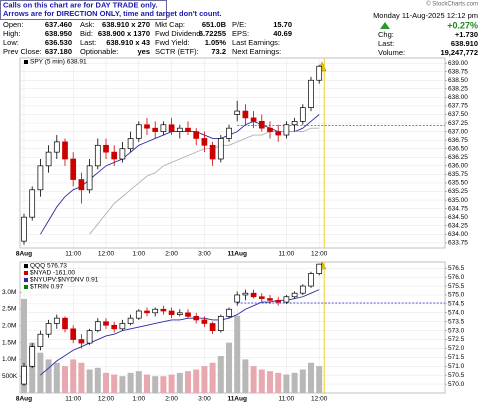 This screenshot has width=480, height=406. I want to click on quote-label: Ask:, so click(87, 24).